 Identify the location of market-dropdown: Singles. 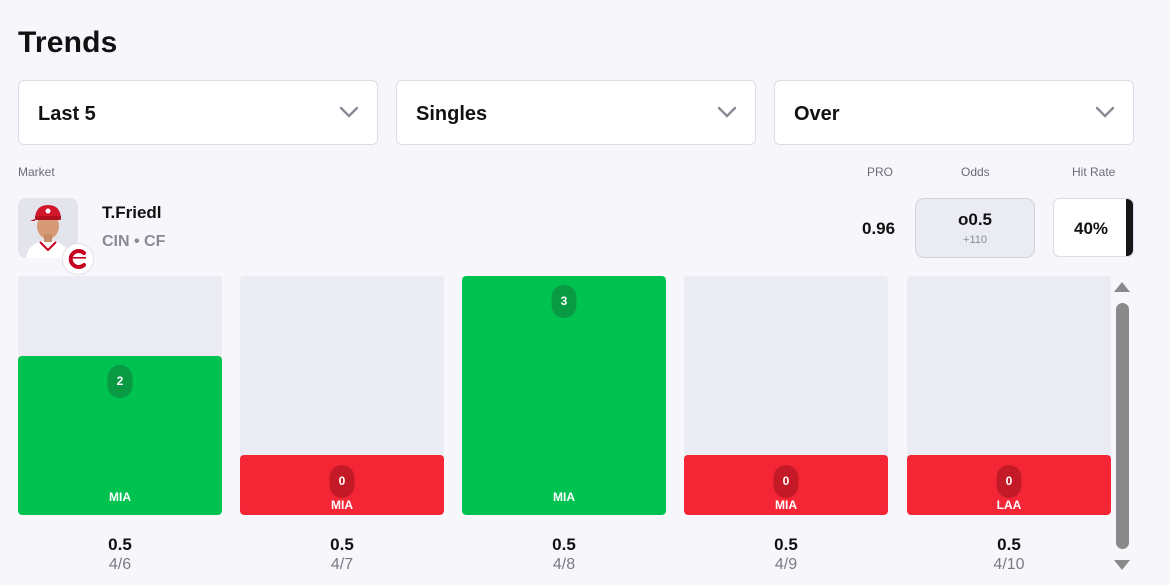
(576, 112).